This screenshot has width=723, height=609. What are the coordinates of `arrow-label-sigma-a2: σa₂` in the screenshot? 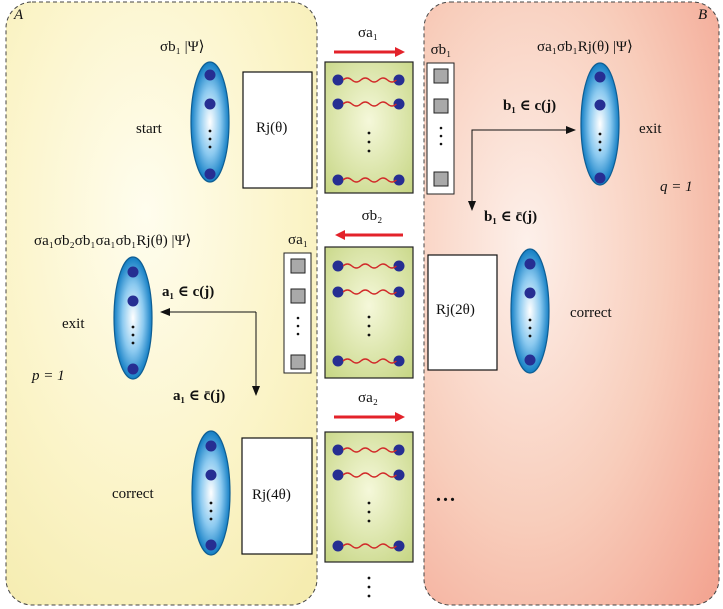 It's located at (368, 398).